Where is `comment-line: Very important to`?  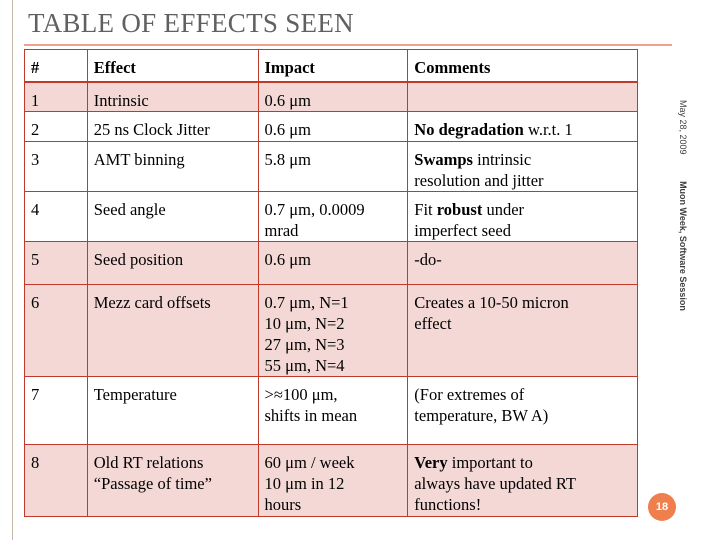
comment-line: Very important to is located at coordinates (522, 462).